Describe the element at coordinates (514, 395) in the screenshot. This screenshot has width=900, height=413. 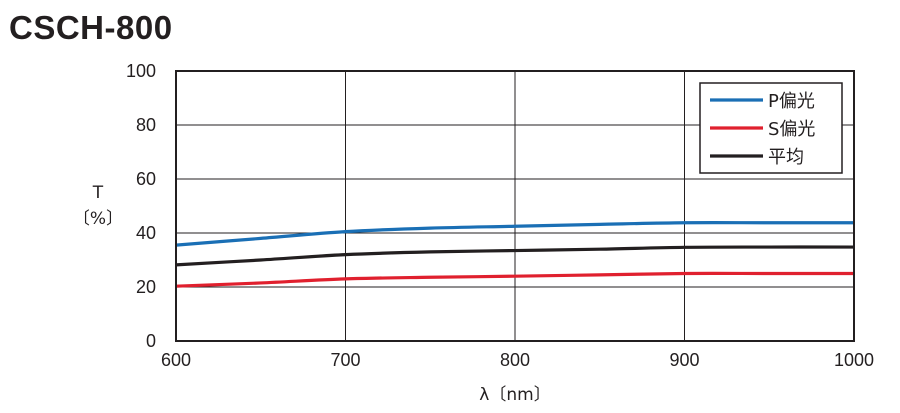
I see `x-axis-label: λ〔nm〕` at that location.